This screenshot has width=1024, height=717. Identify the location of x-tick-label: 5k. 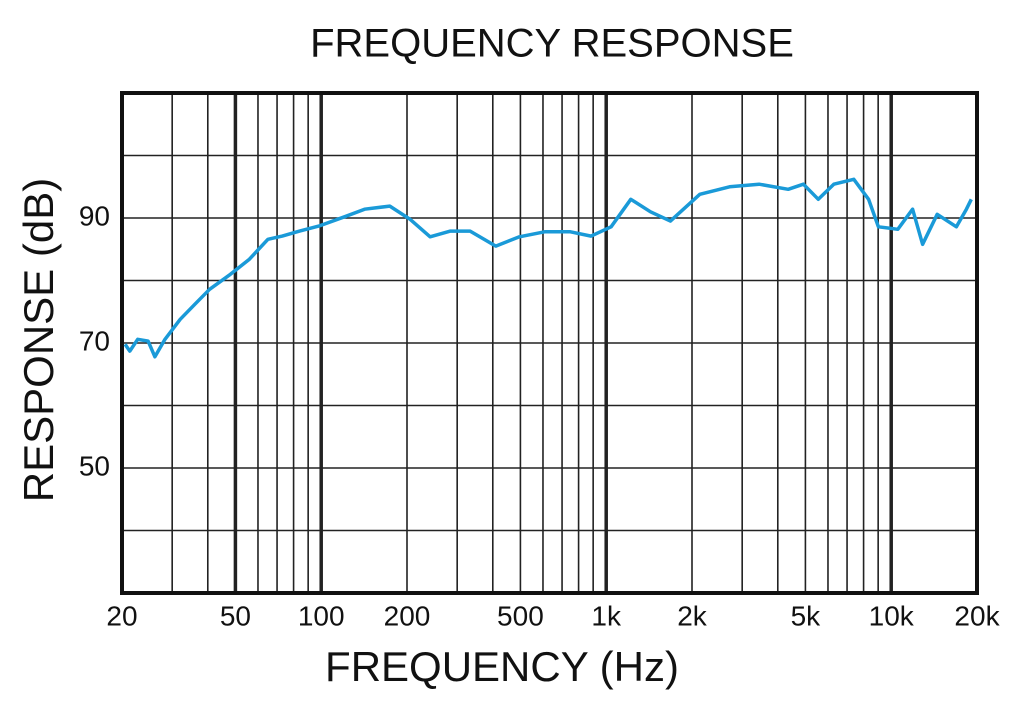
(806, 615).